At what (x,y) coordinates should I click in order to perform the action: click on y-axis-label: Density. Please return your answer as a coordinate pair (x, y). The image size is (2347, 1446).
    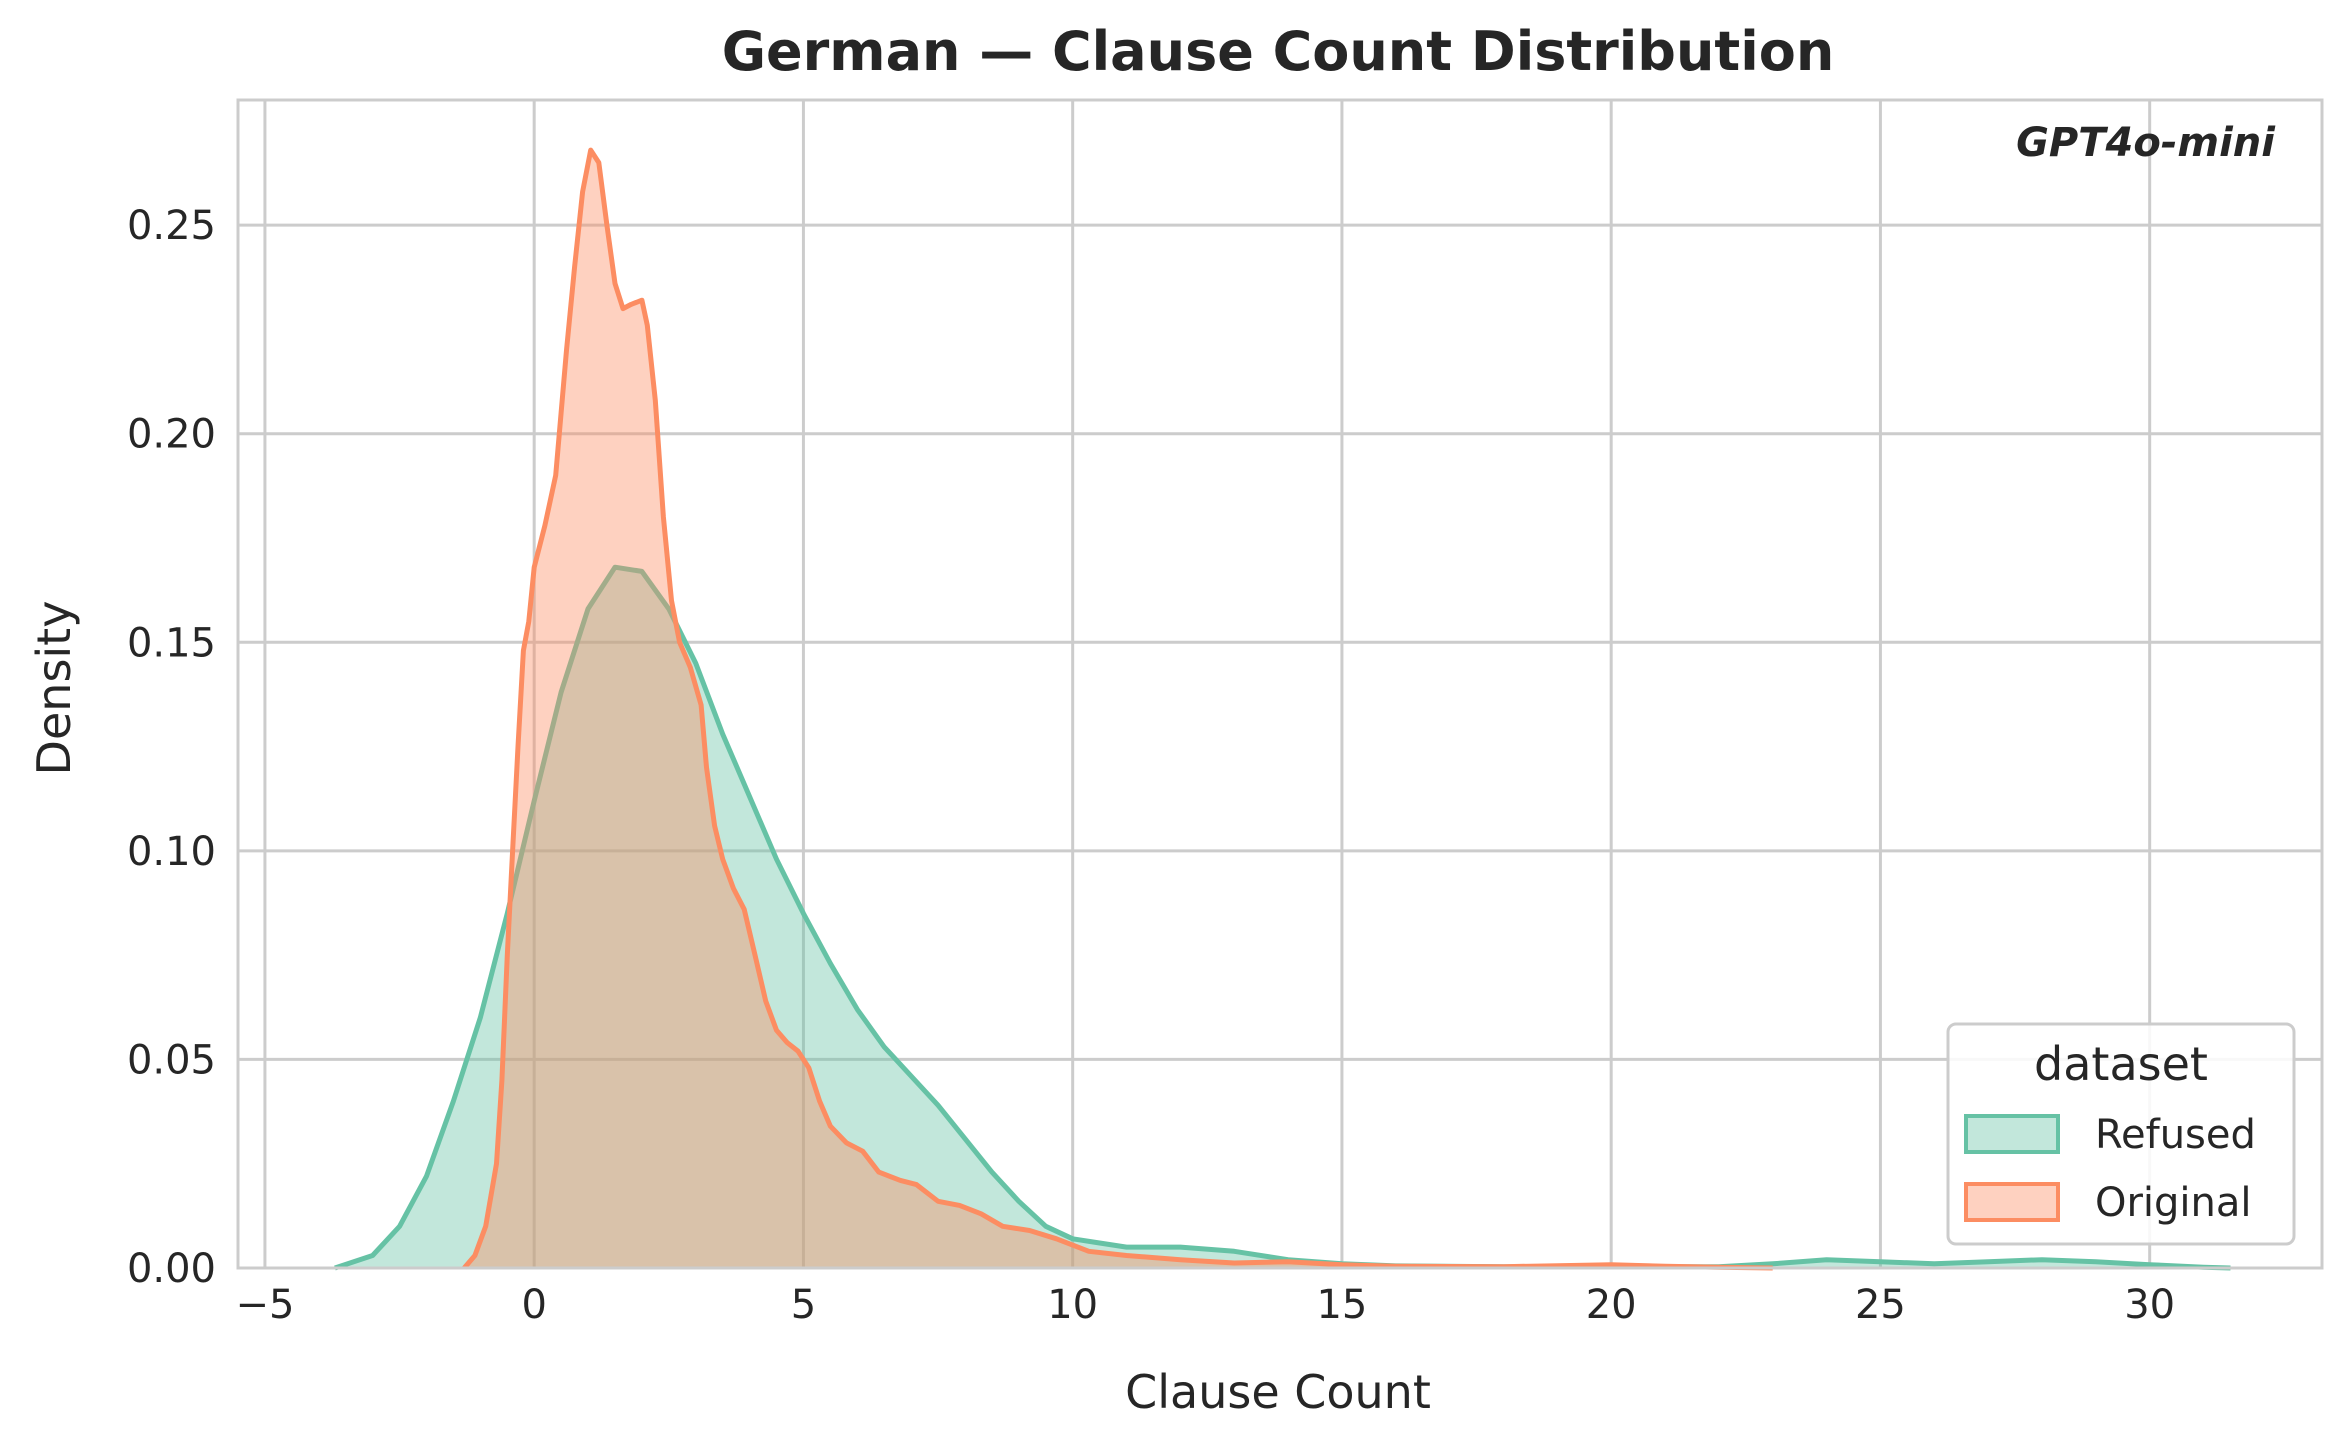
    Looking at the image, I should click on (54, 688).